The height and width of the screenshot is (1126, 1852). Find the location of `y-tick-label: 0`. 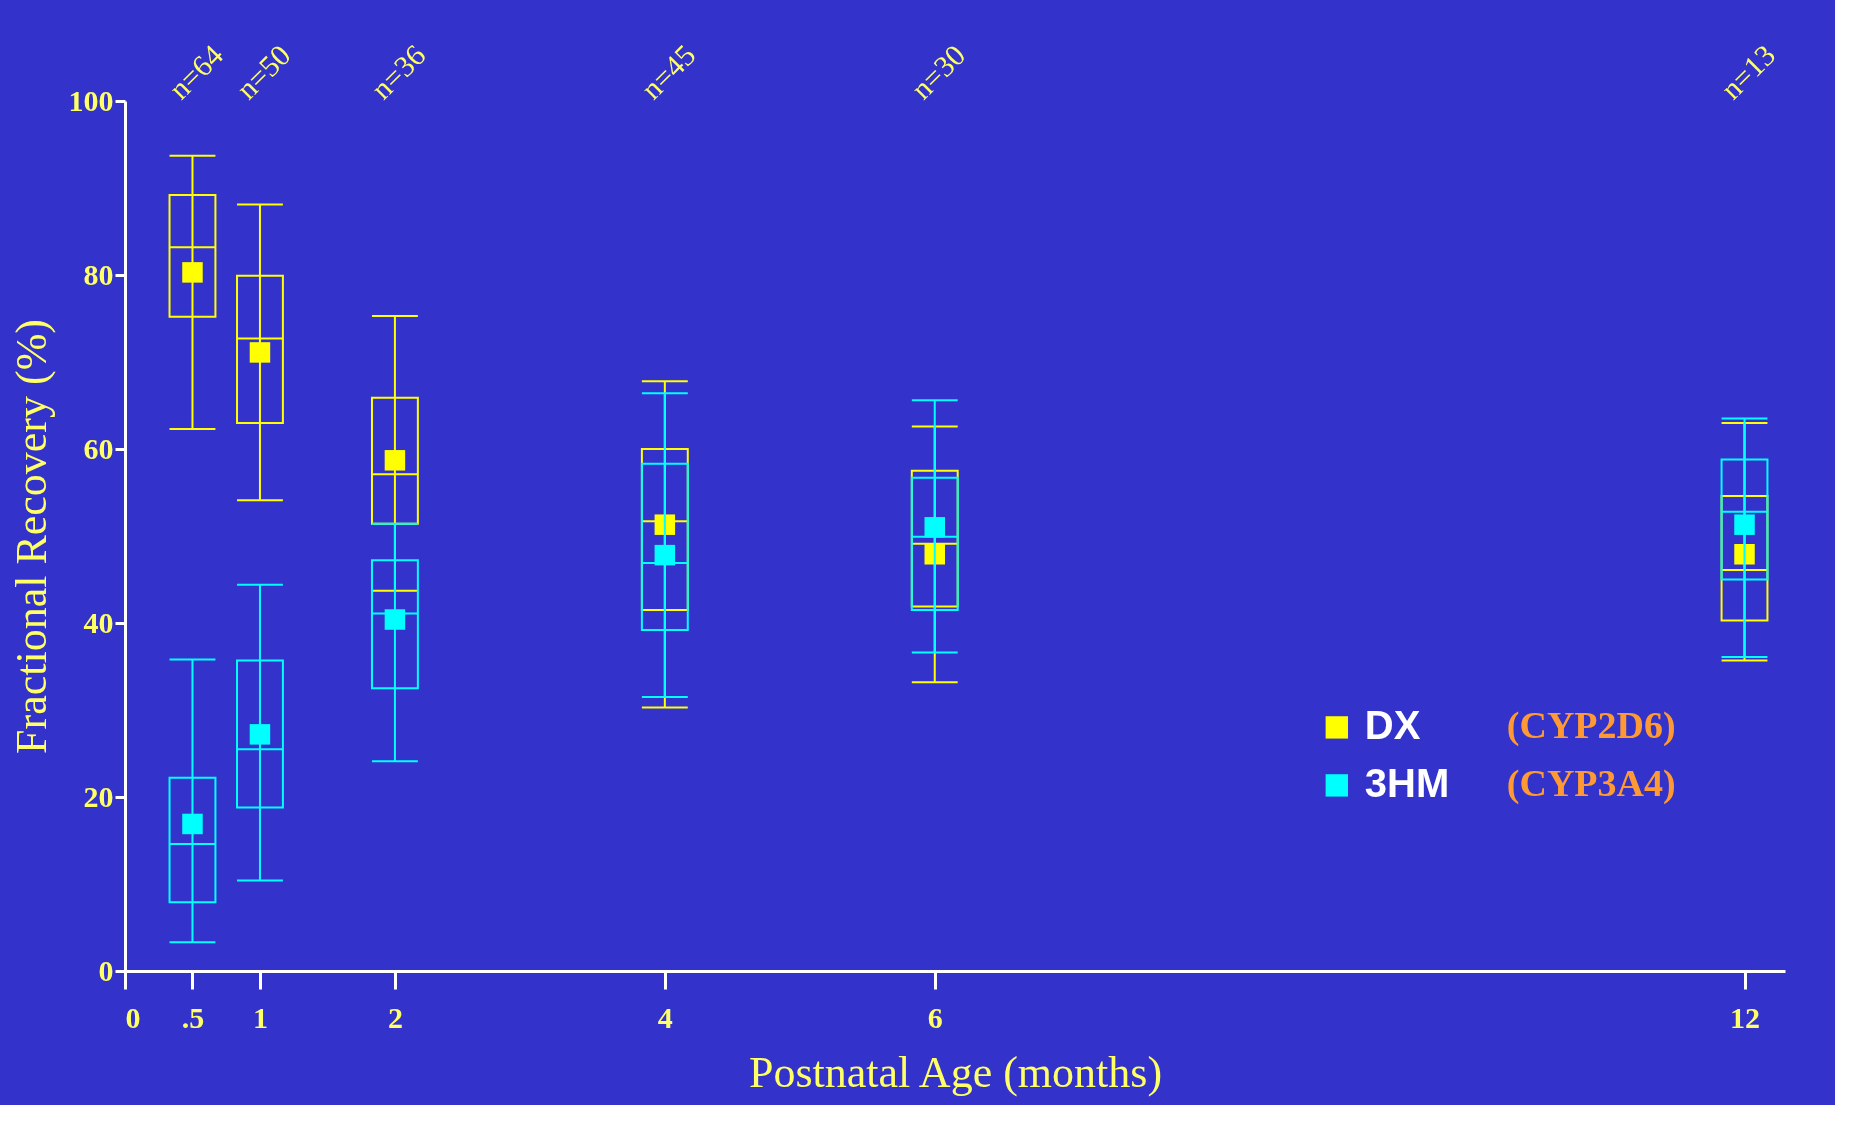

y-tick-label: 0 is located at coordinates (106, 970).